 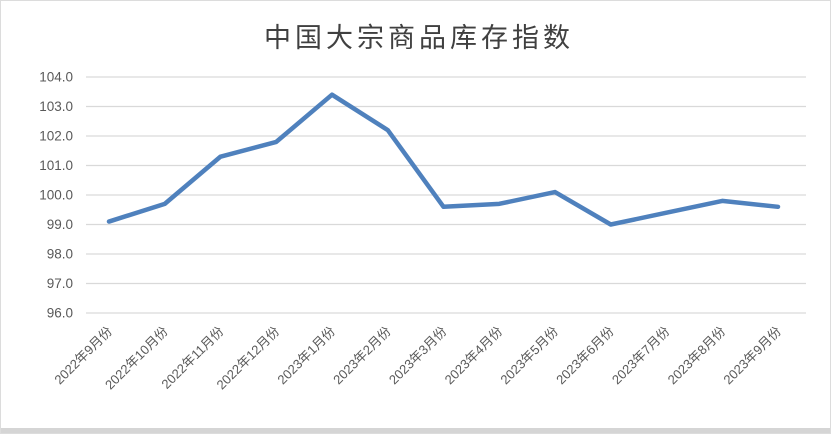 I want to click on bottom-edge-bar, so click(x=415, y=430).